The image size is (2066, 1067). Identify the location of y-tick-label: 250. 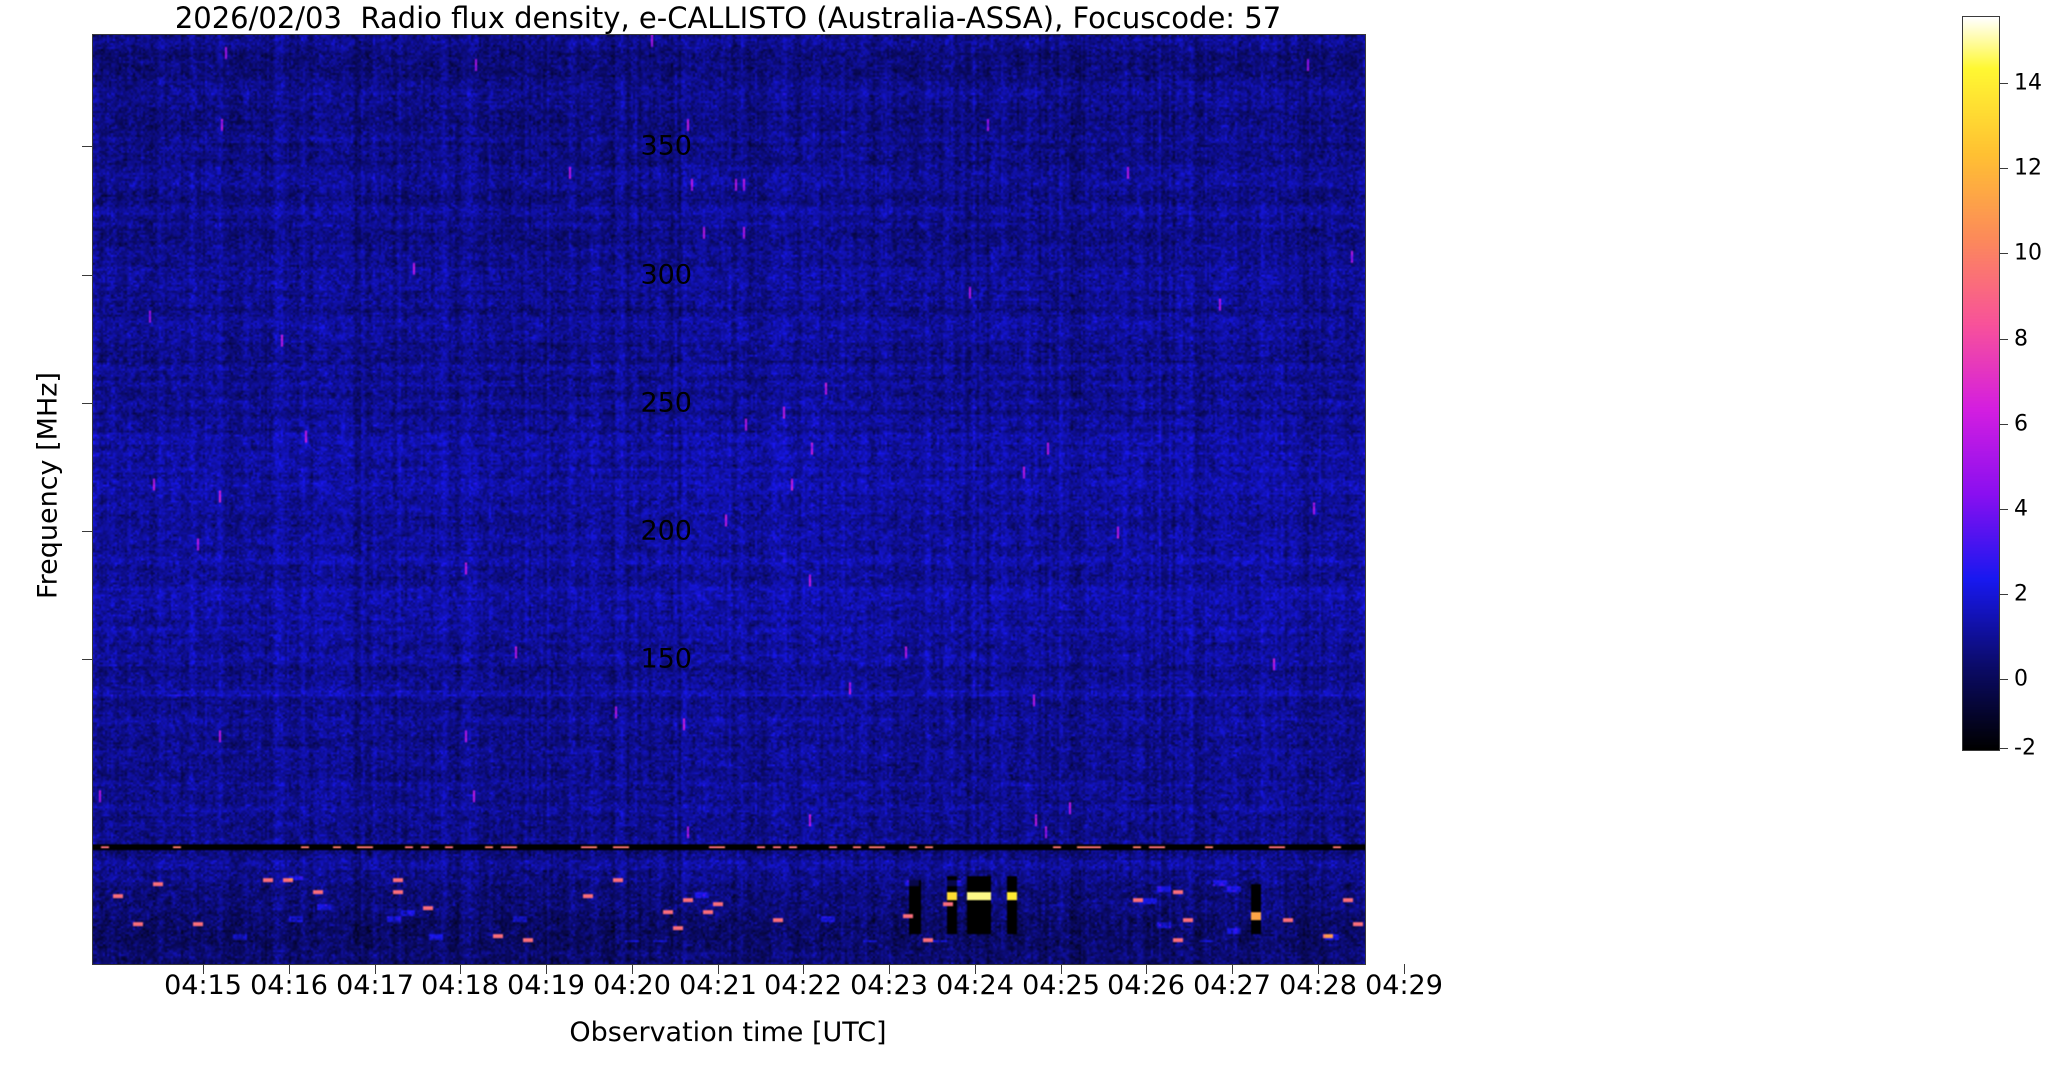
(666, 403).